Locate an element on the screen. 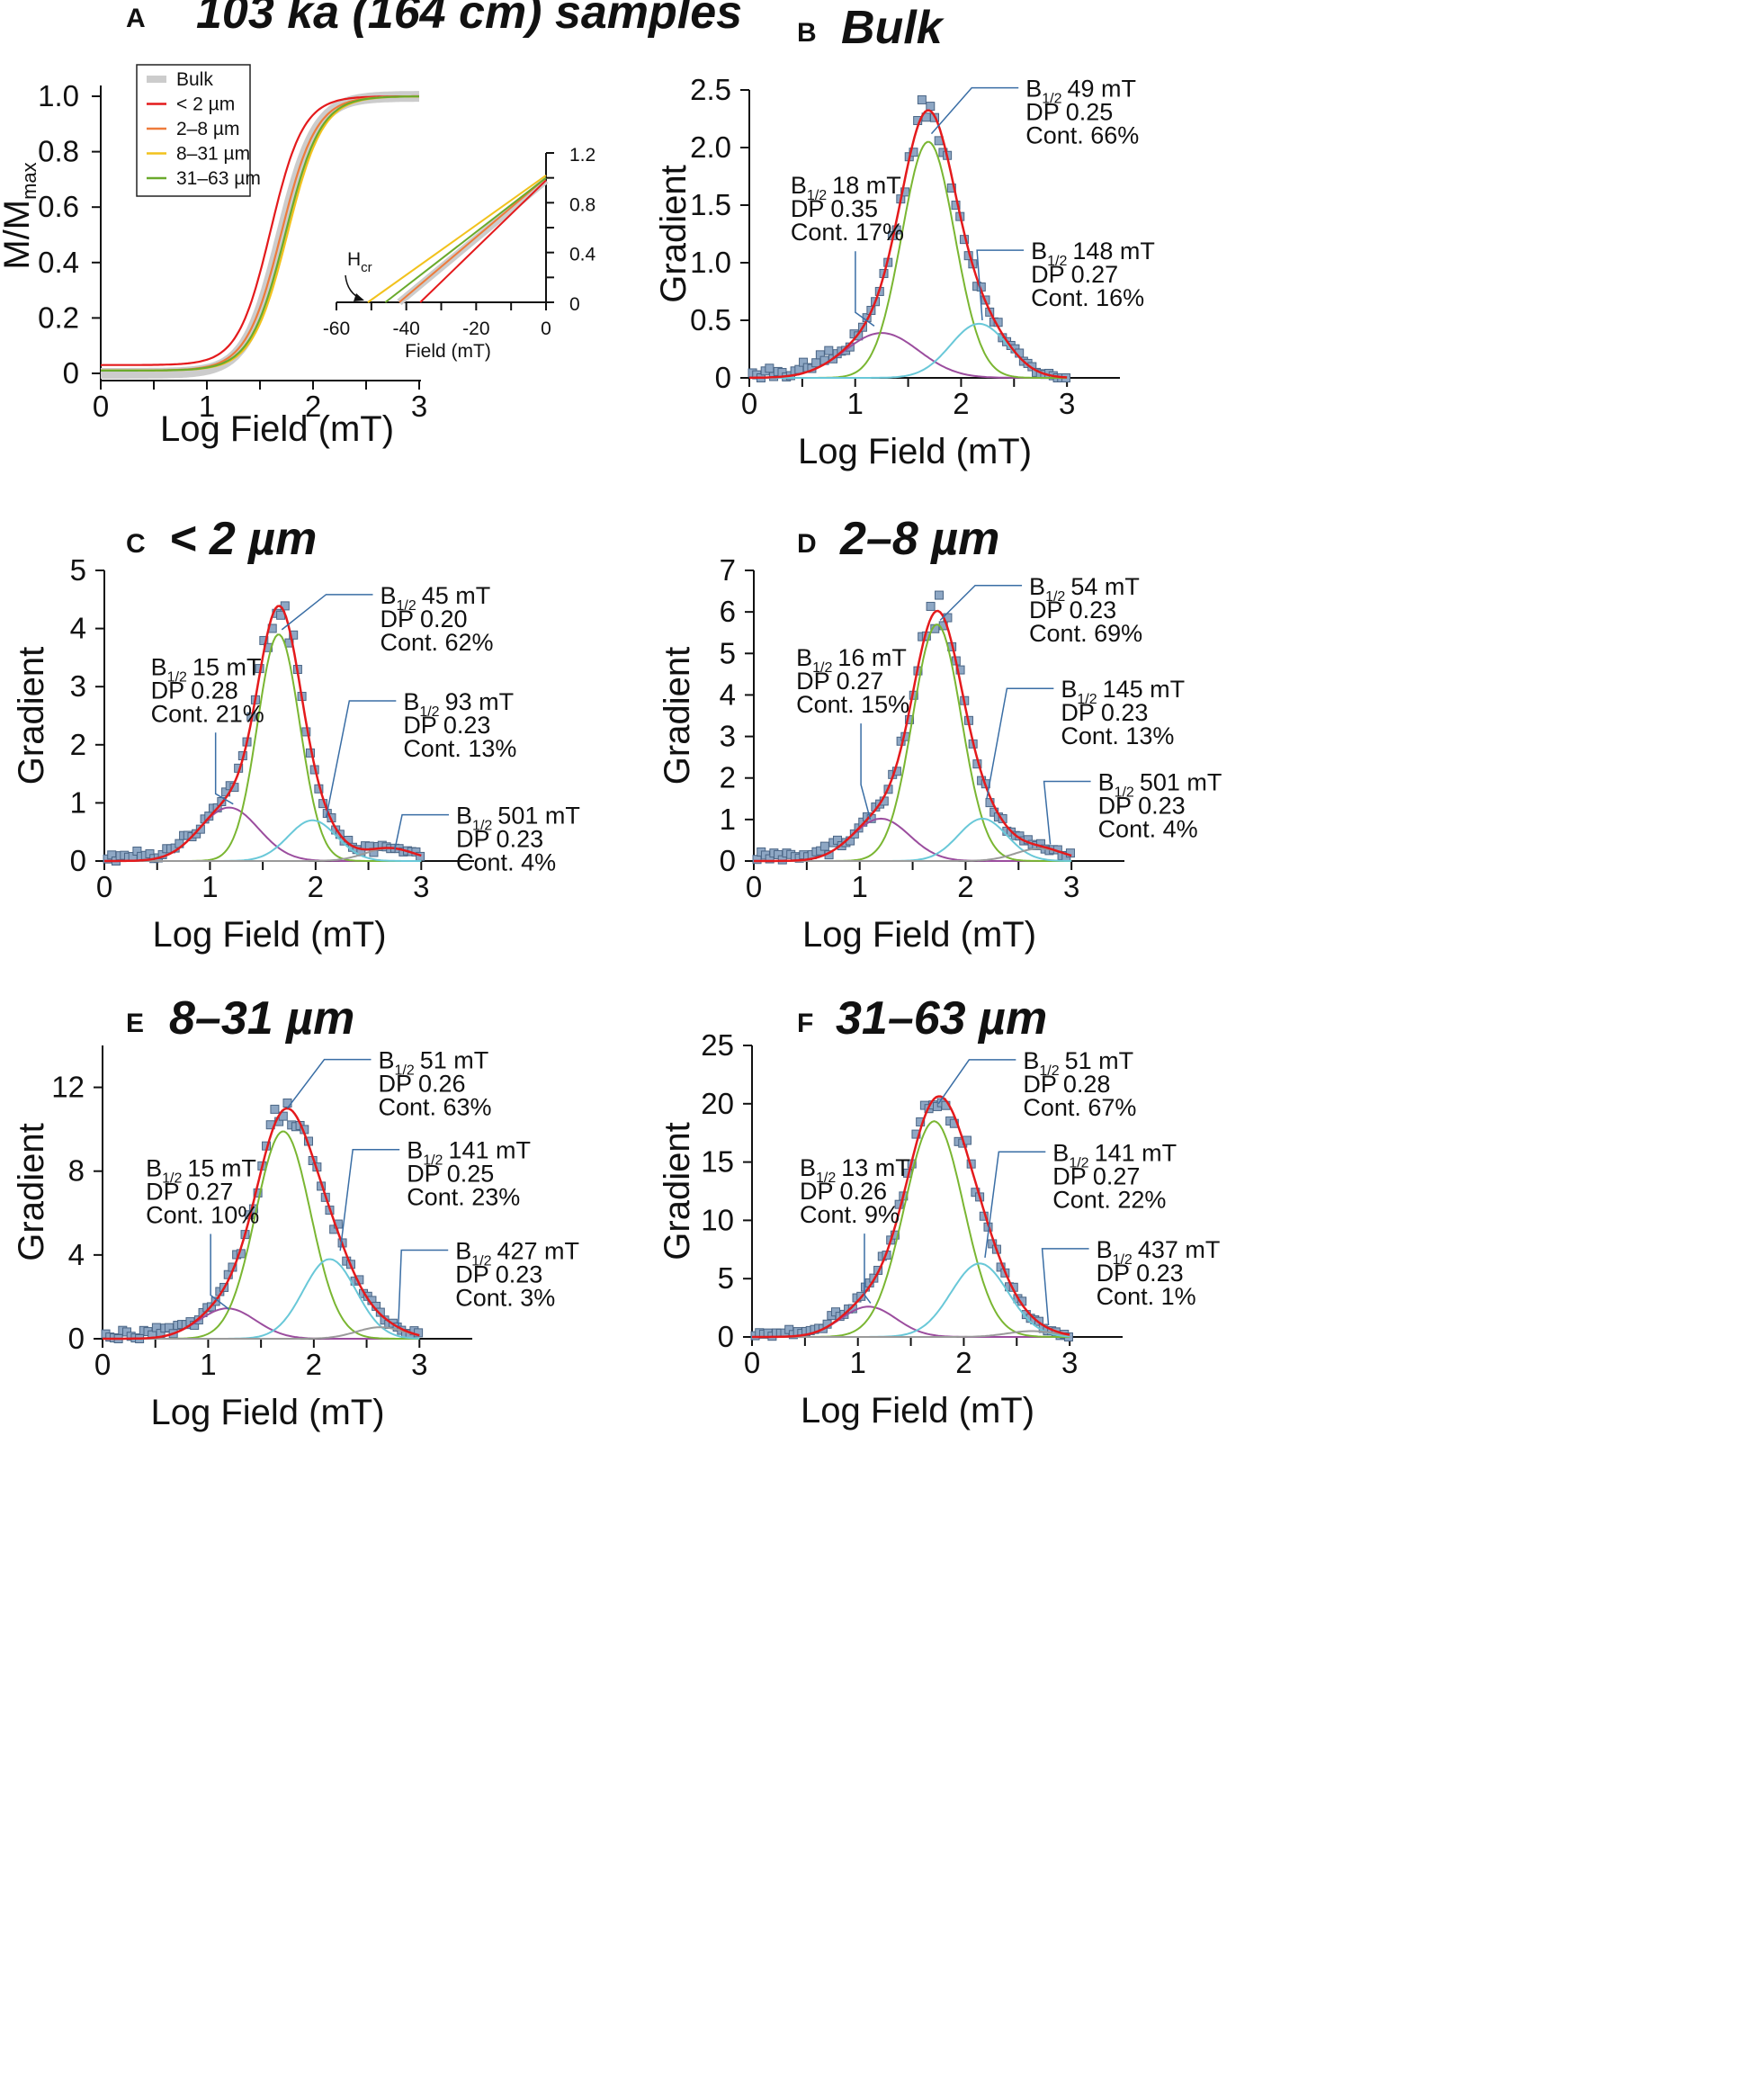 The height and width of the screenshot is (2099, 1764). annotation-dp: DP 0.26 is located at coordinates (421, 1084).